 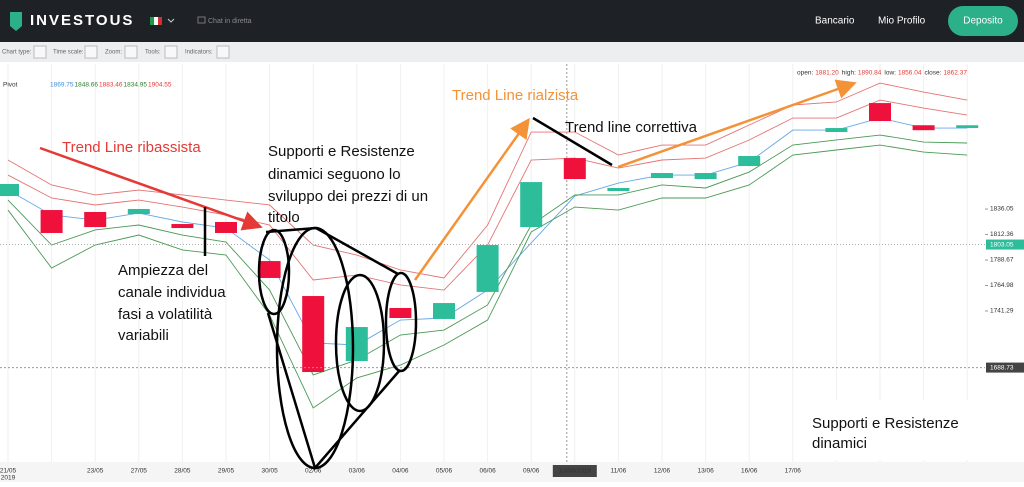 I want to click on ohlc-label: high:, so click(x=849, y=73).